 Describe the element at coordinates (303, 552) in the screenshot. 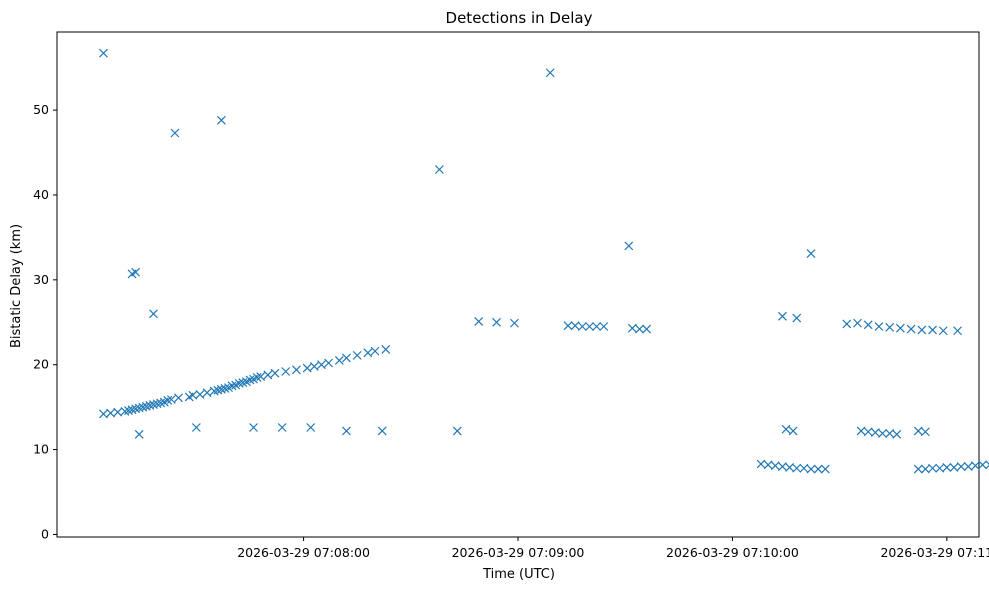

I see `x-tick-label: 2026-03-29 07:08:00` at that location.